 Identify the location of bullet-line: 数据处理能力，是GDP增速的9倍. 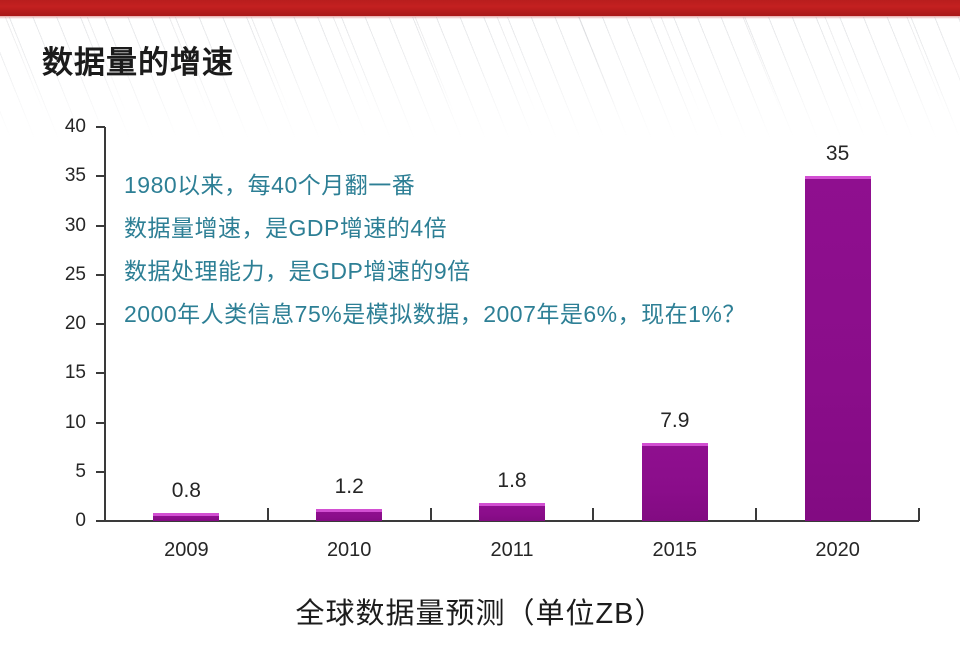
(297, 271).